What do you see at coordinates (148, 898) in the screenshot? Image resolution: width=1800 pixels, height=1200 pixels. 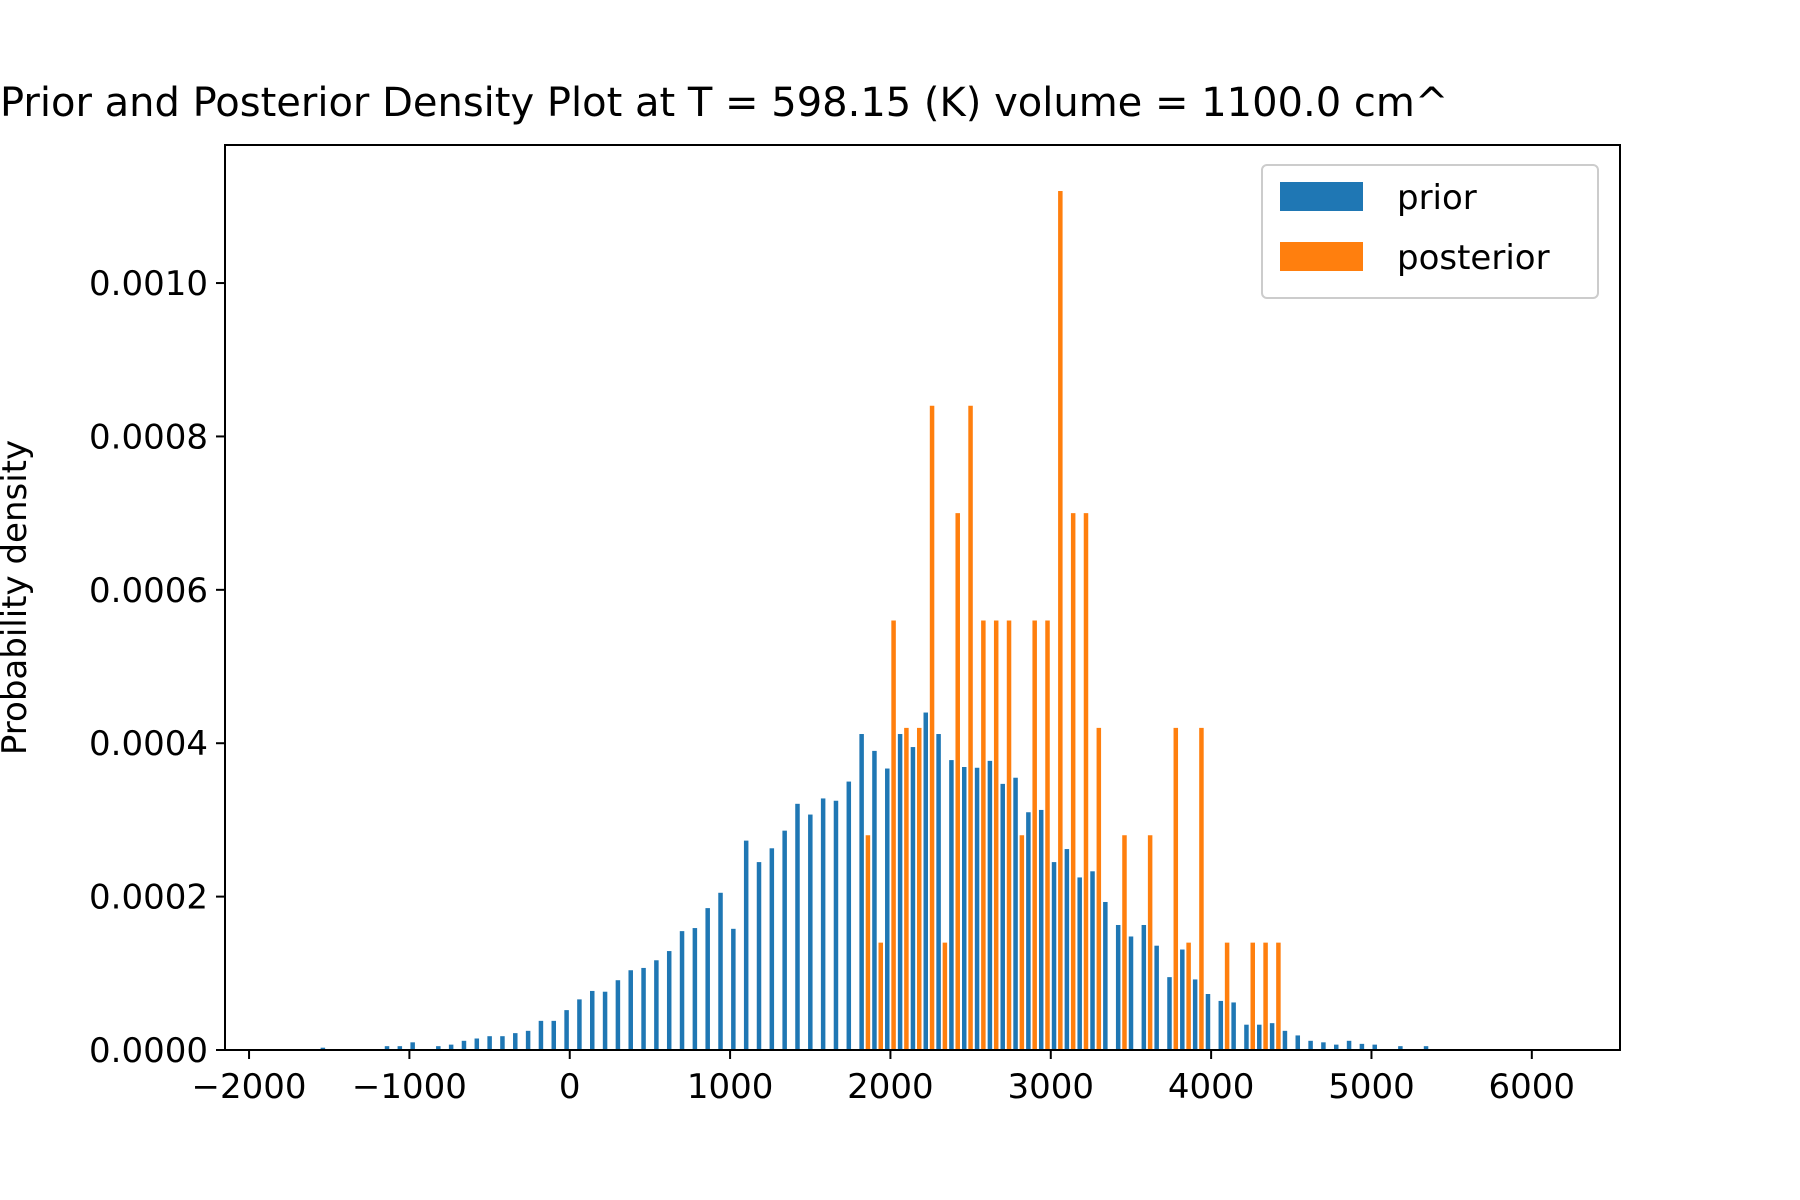 I see `y-tick-label: 0.0002` at bounding box center [148, 898].